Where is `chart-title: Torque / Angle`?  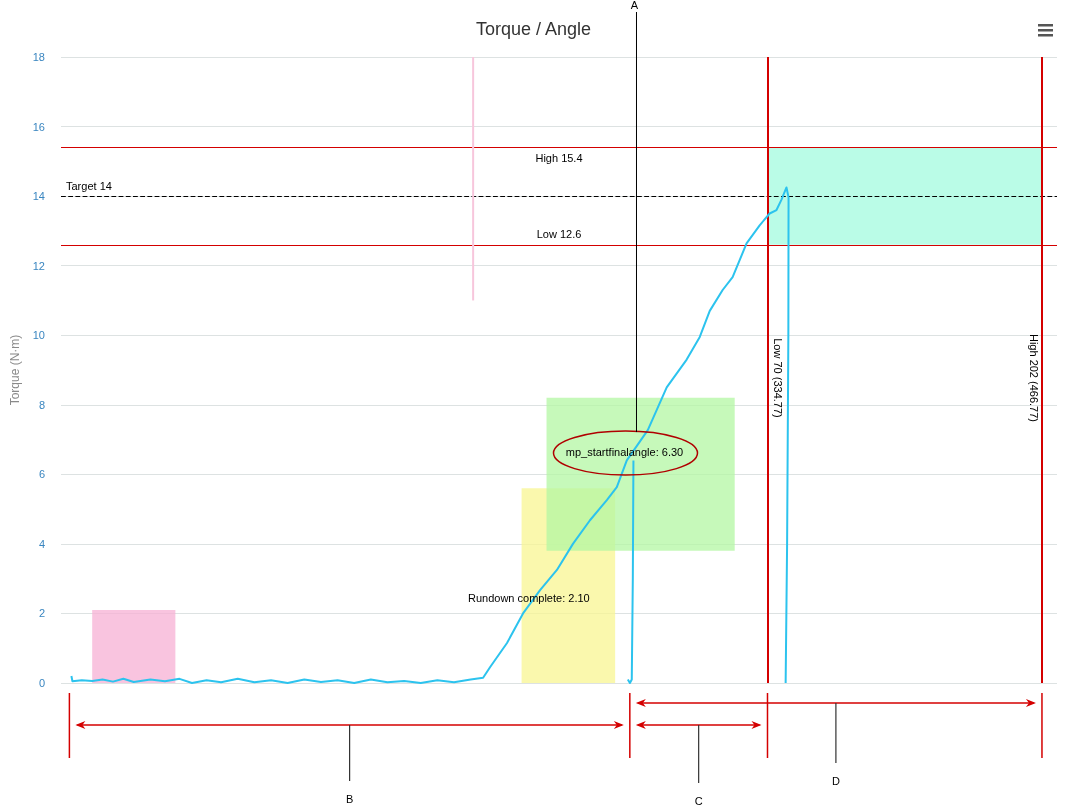 chart-title: Torque / Angle is located at coordinates (533, 29).